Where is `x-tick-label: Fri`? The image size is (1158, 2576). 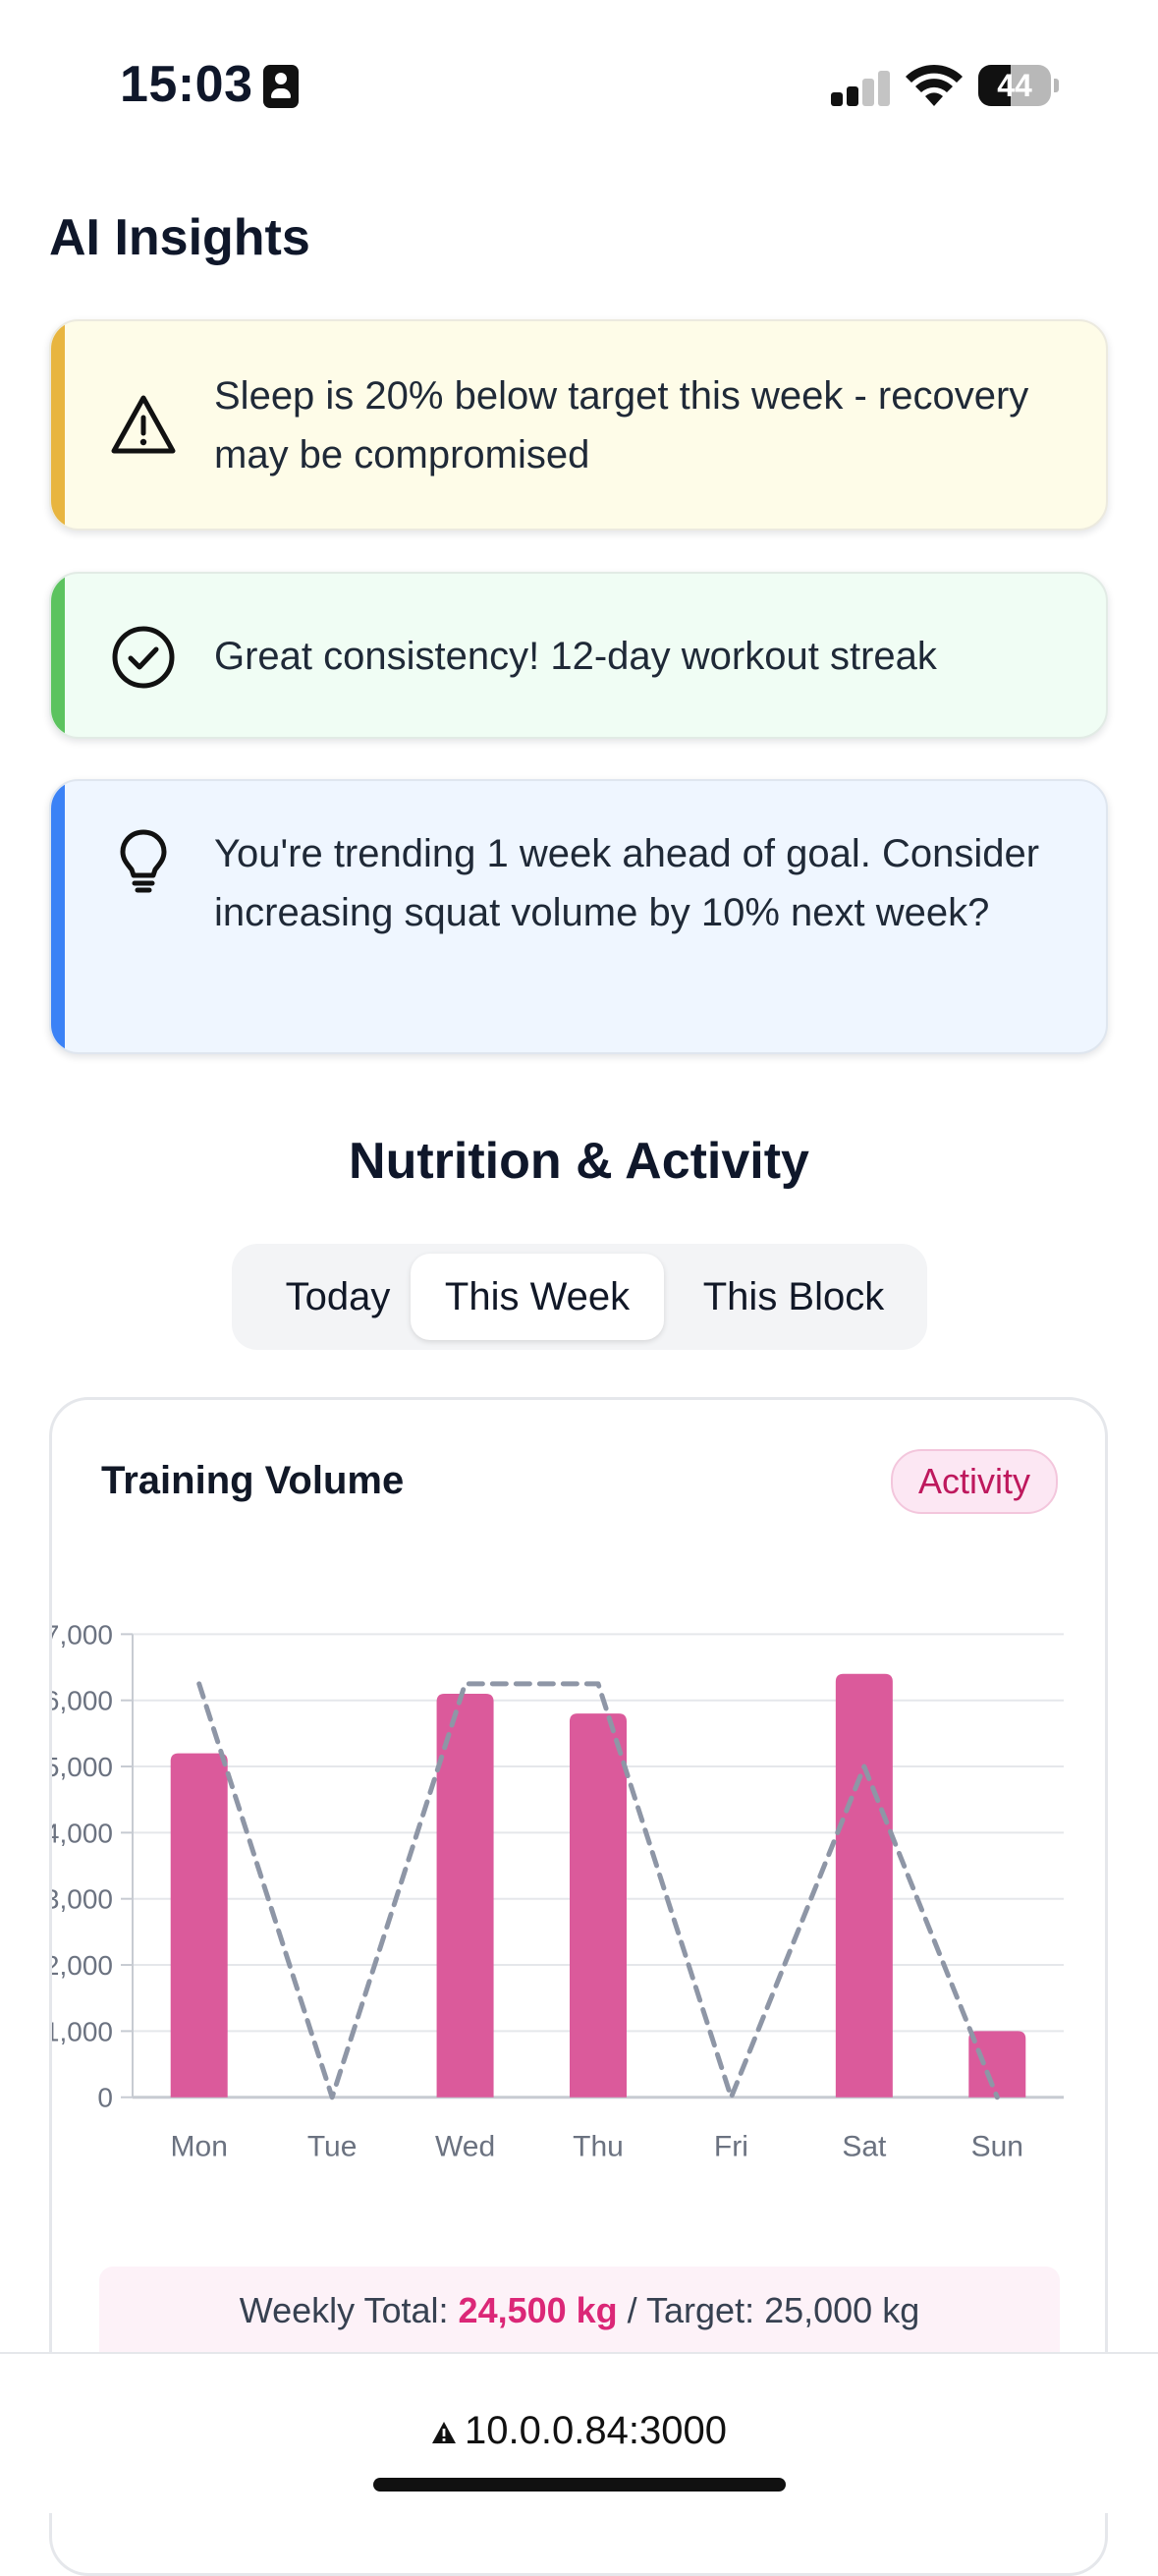
x-tick-label: Fri is located at coordinates (731, 2147).